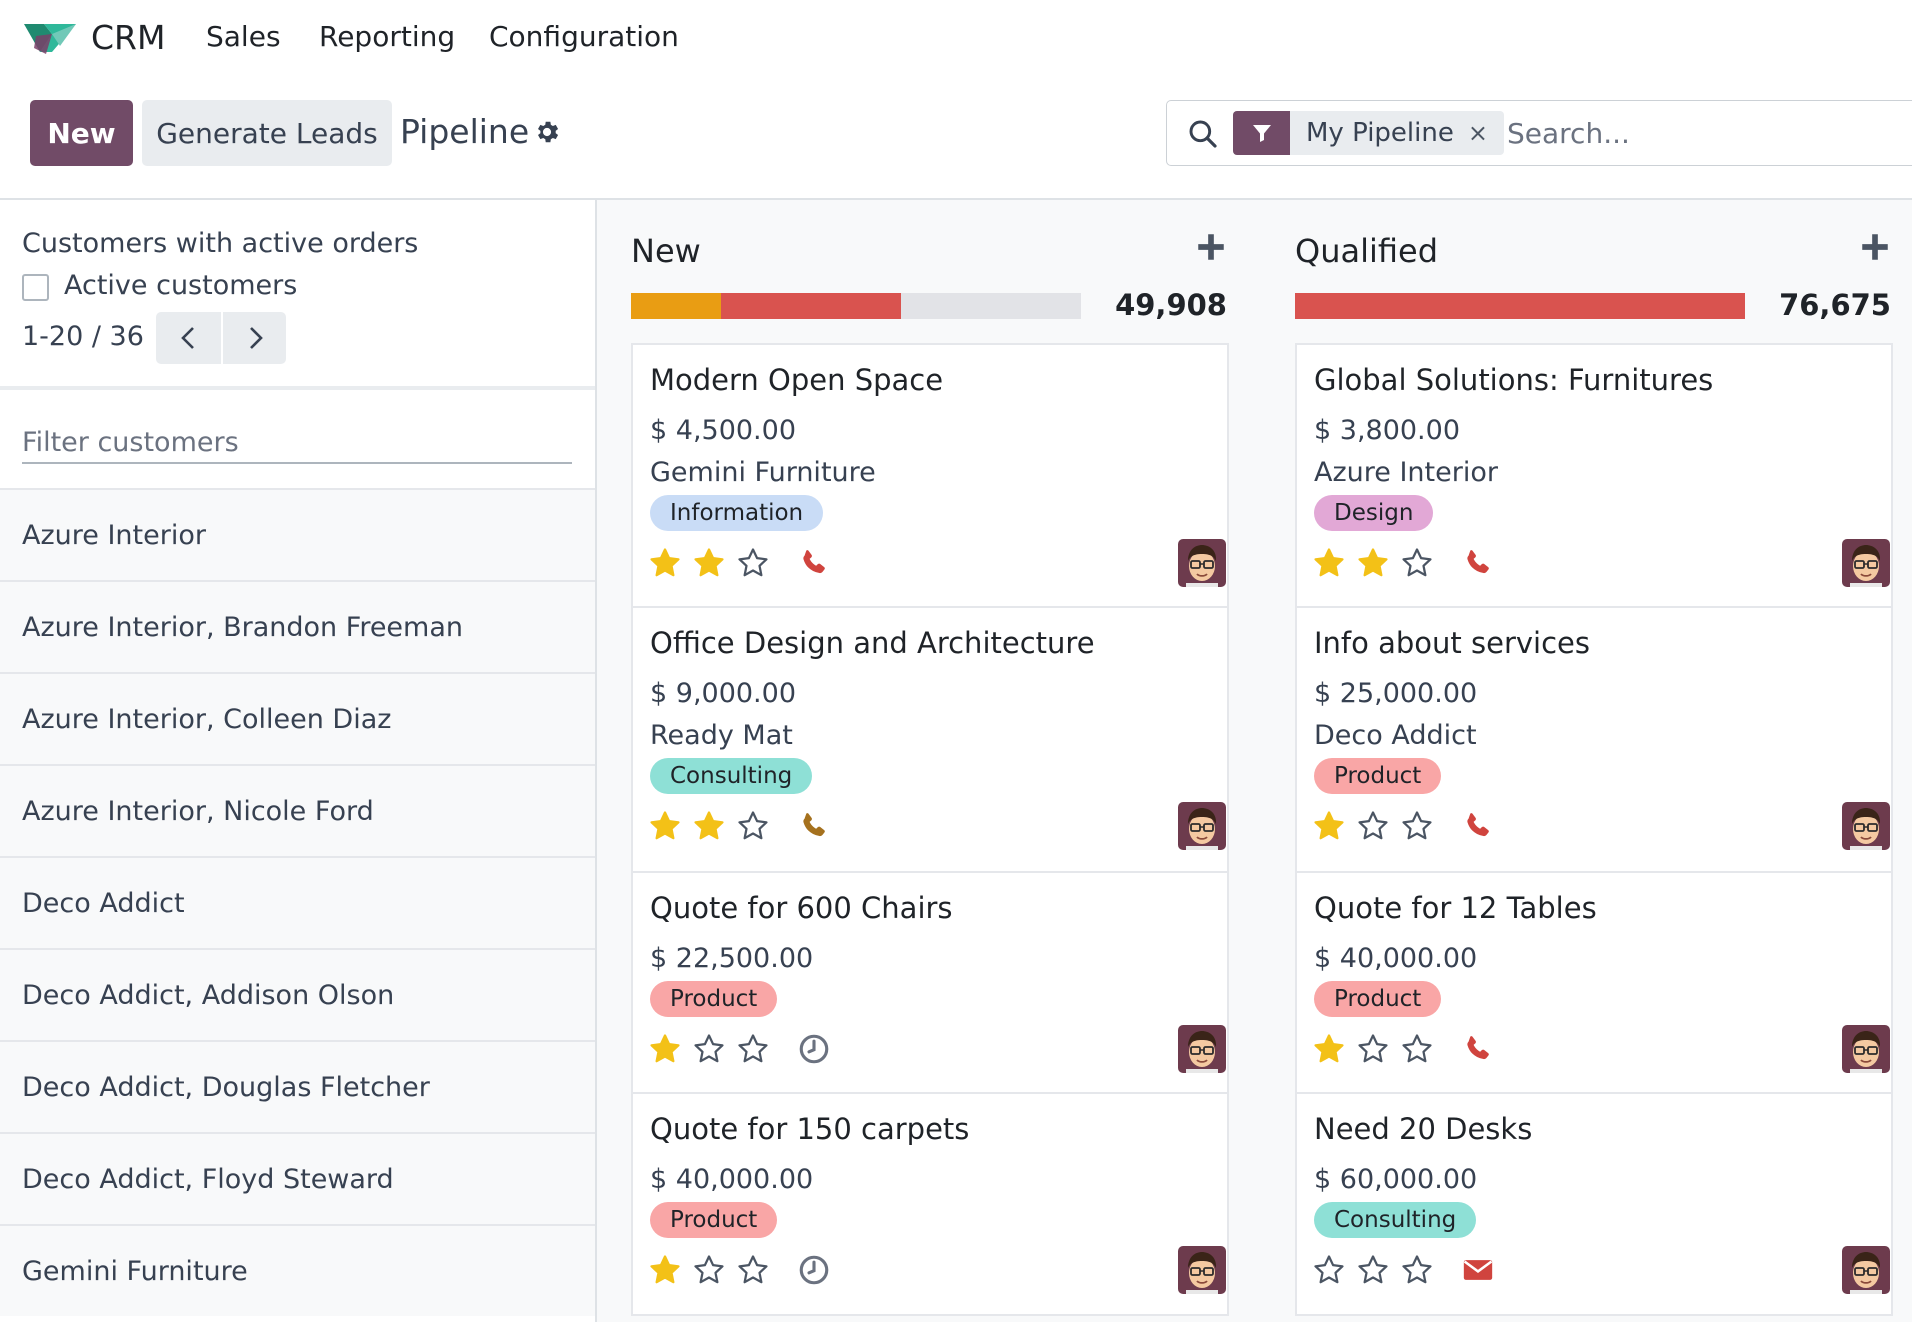  I want to click on menu-configuration: Configuration, so click(584, 36).